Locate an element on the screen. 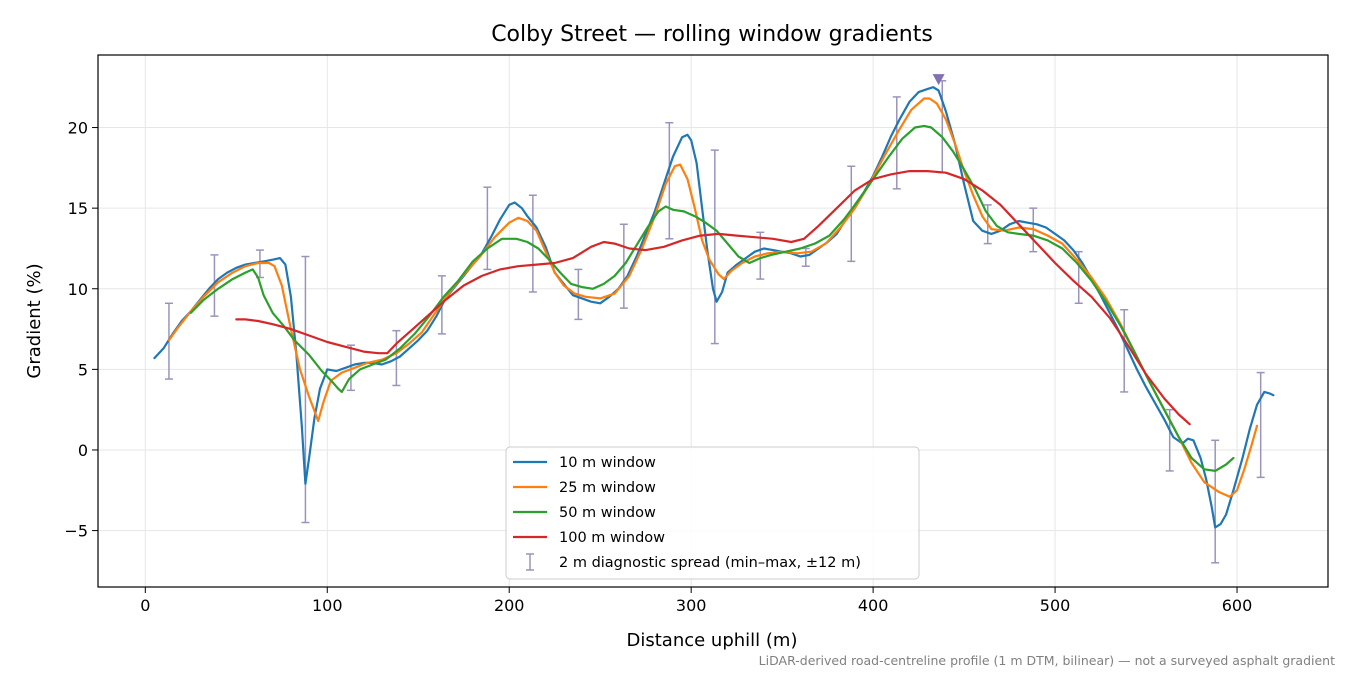  legend-label: 10 m window is located at coordinates (607, 463).